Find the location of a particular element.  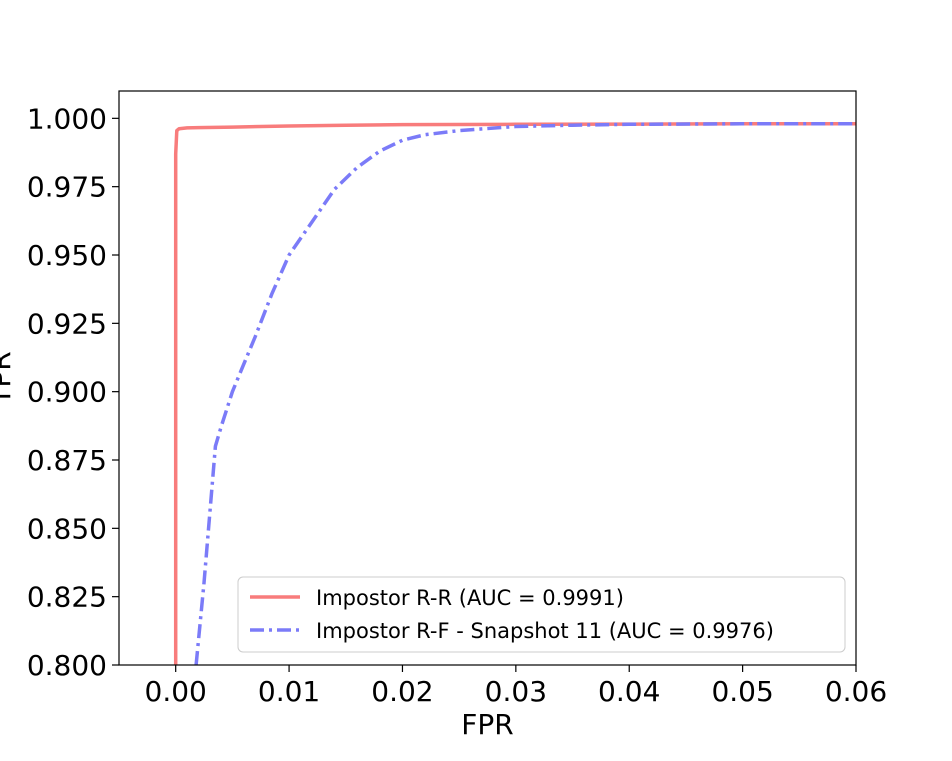

y-axis-title: TPR is located at coordinates (8, 378).